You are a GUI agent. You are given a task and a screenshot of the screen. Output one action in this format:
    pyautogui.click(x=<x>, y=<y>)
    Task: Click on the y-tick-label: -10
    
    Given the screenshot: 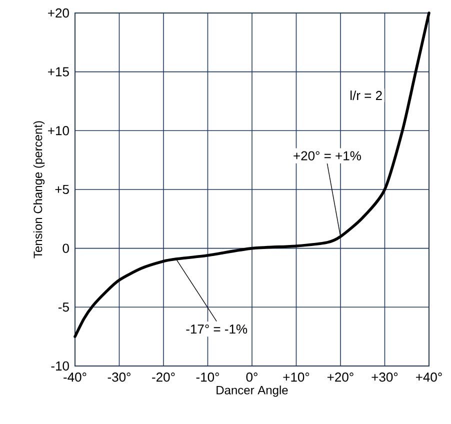 What is the action you would take?
    pyautogui.click(x=60, y=366)
    